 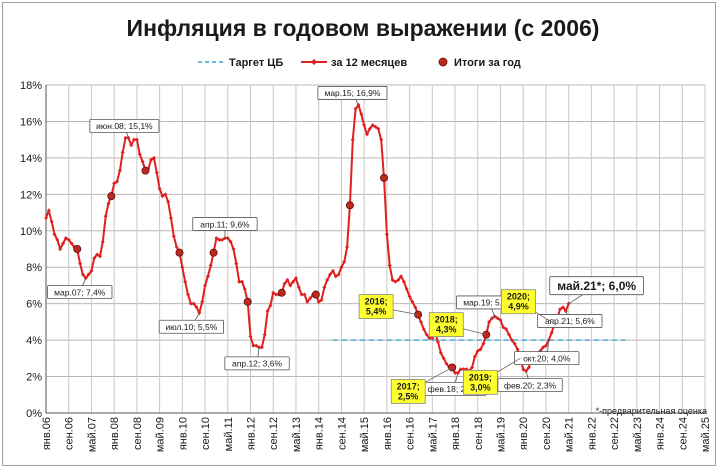 I want to click on annotation-text: 2017;, so click(x=408, y=386).